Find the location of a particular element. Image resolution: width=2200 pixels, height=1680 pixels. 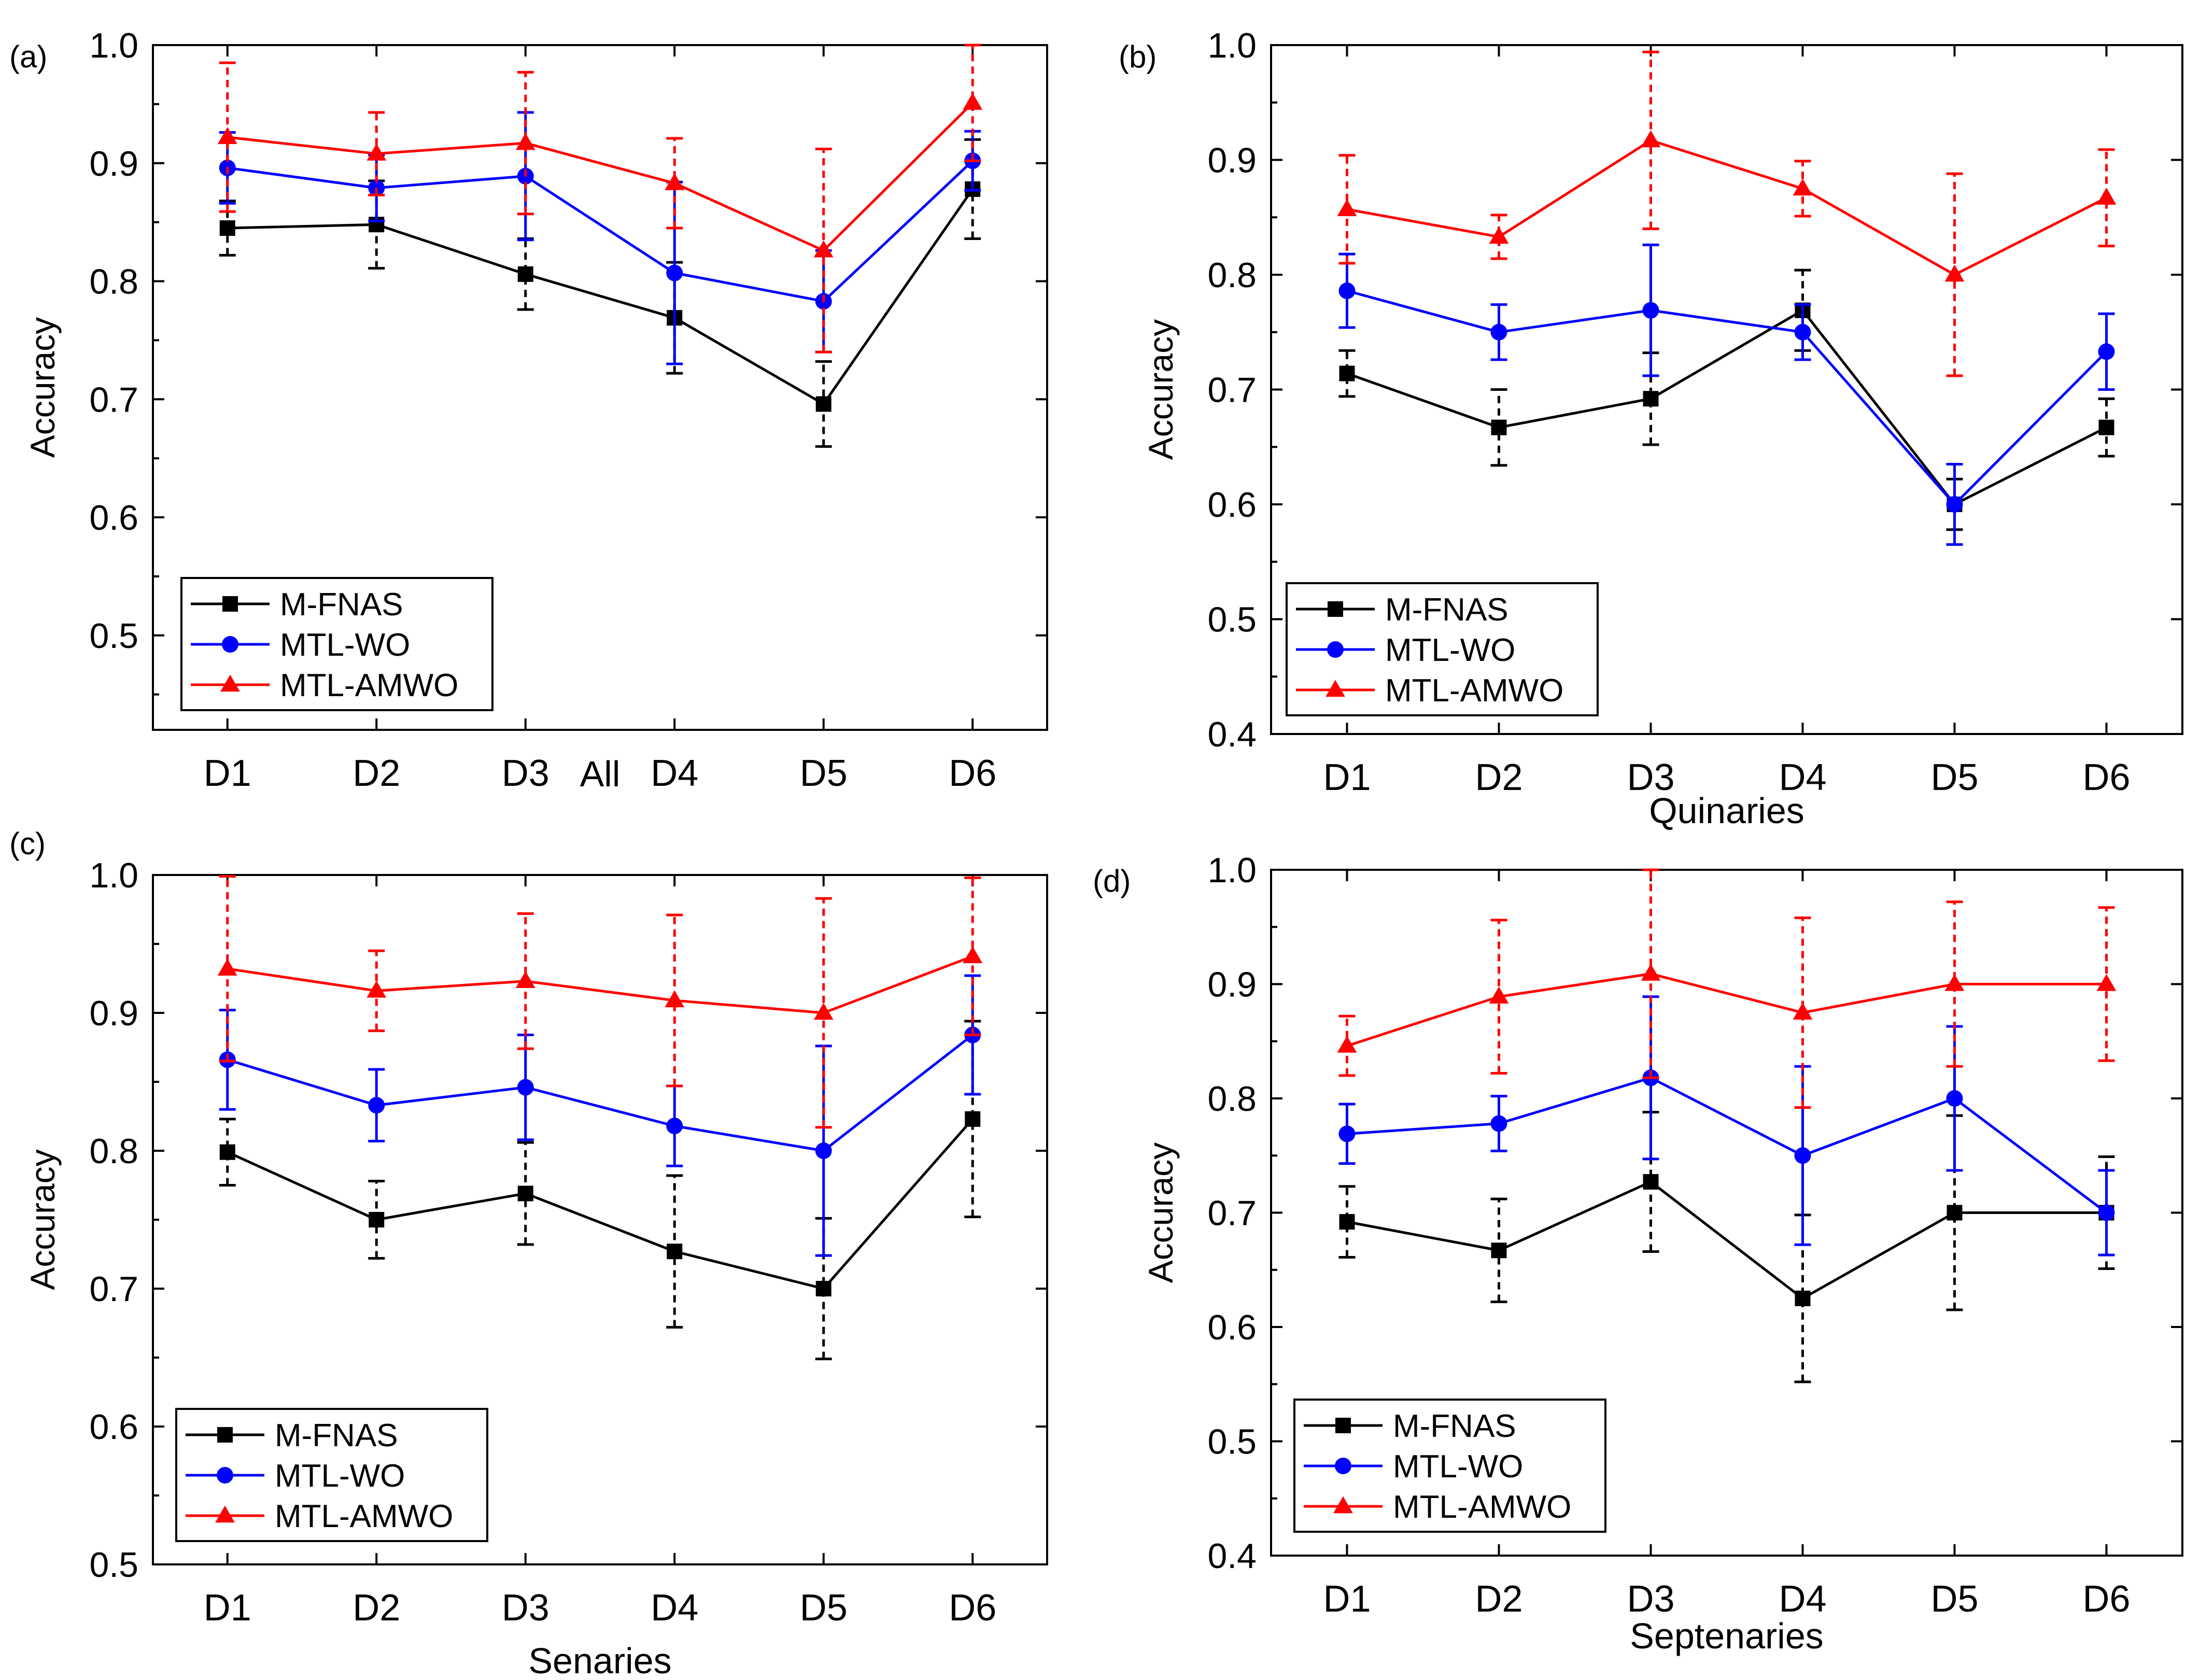

x-axis-label: All is located at coordinates (600, 774).